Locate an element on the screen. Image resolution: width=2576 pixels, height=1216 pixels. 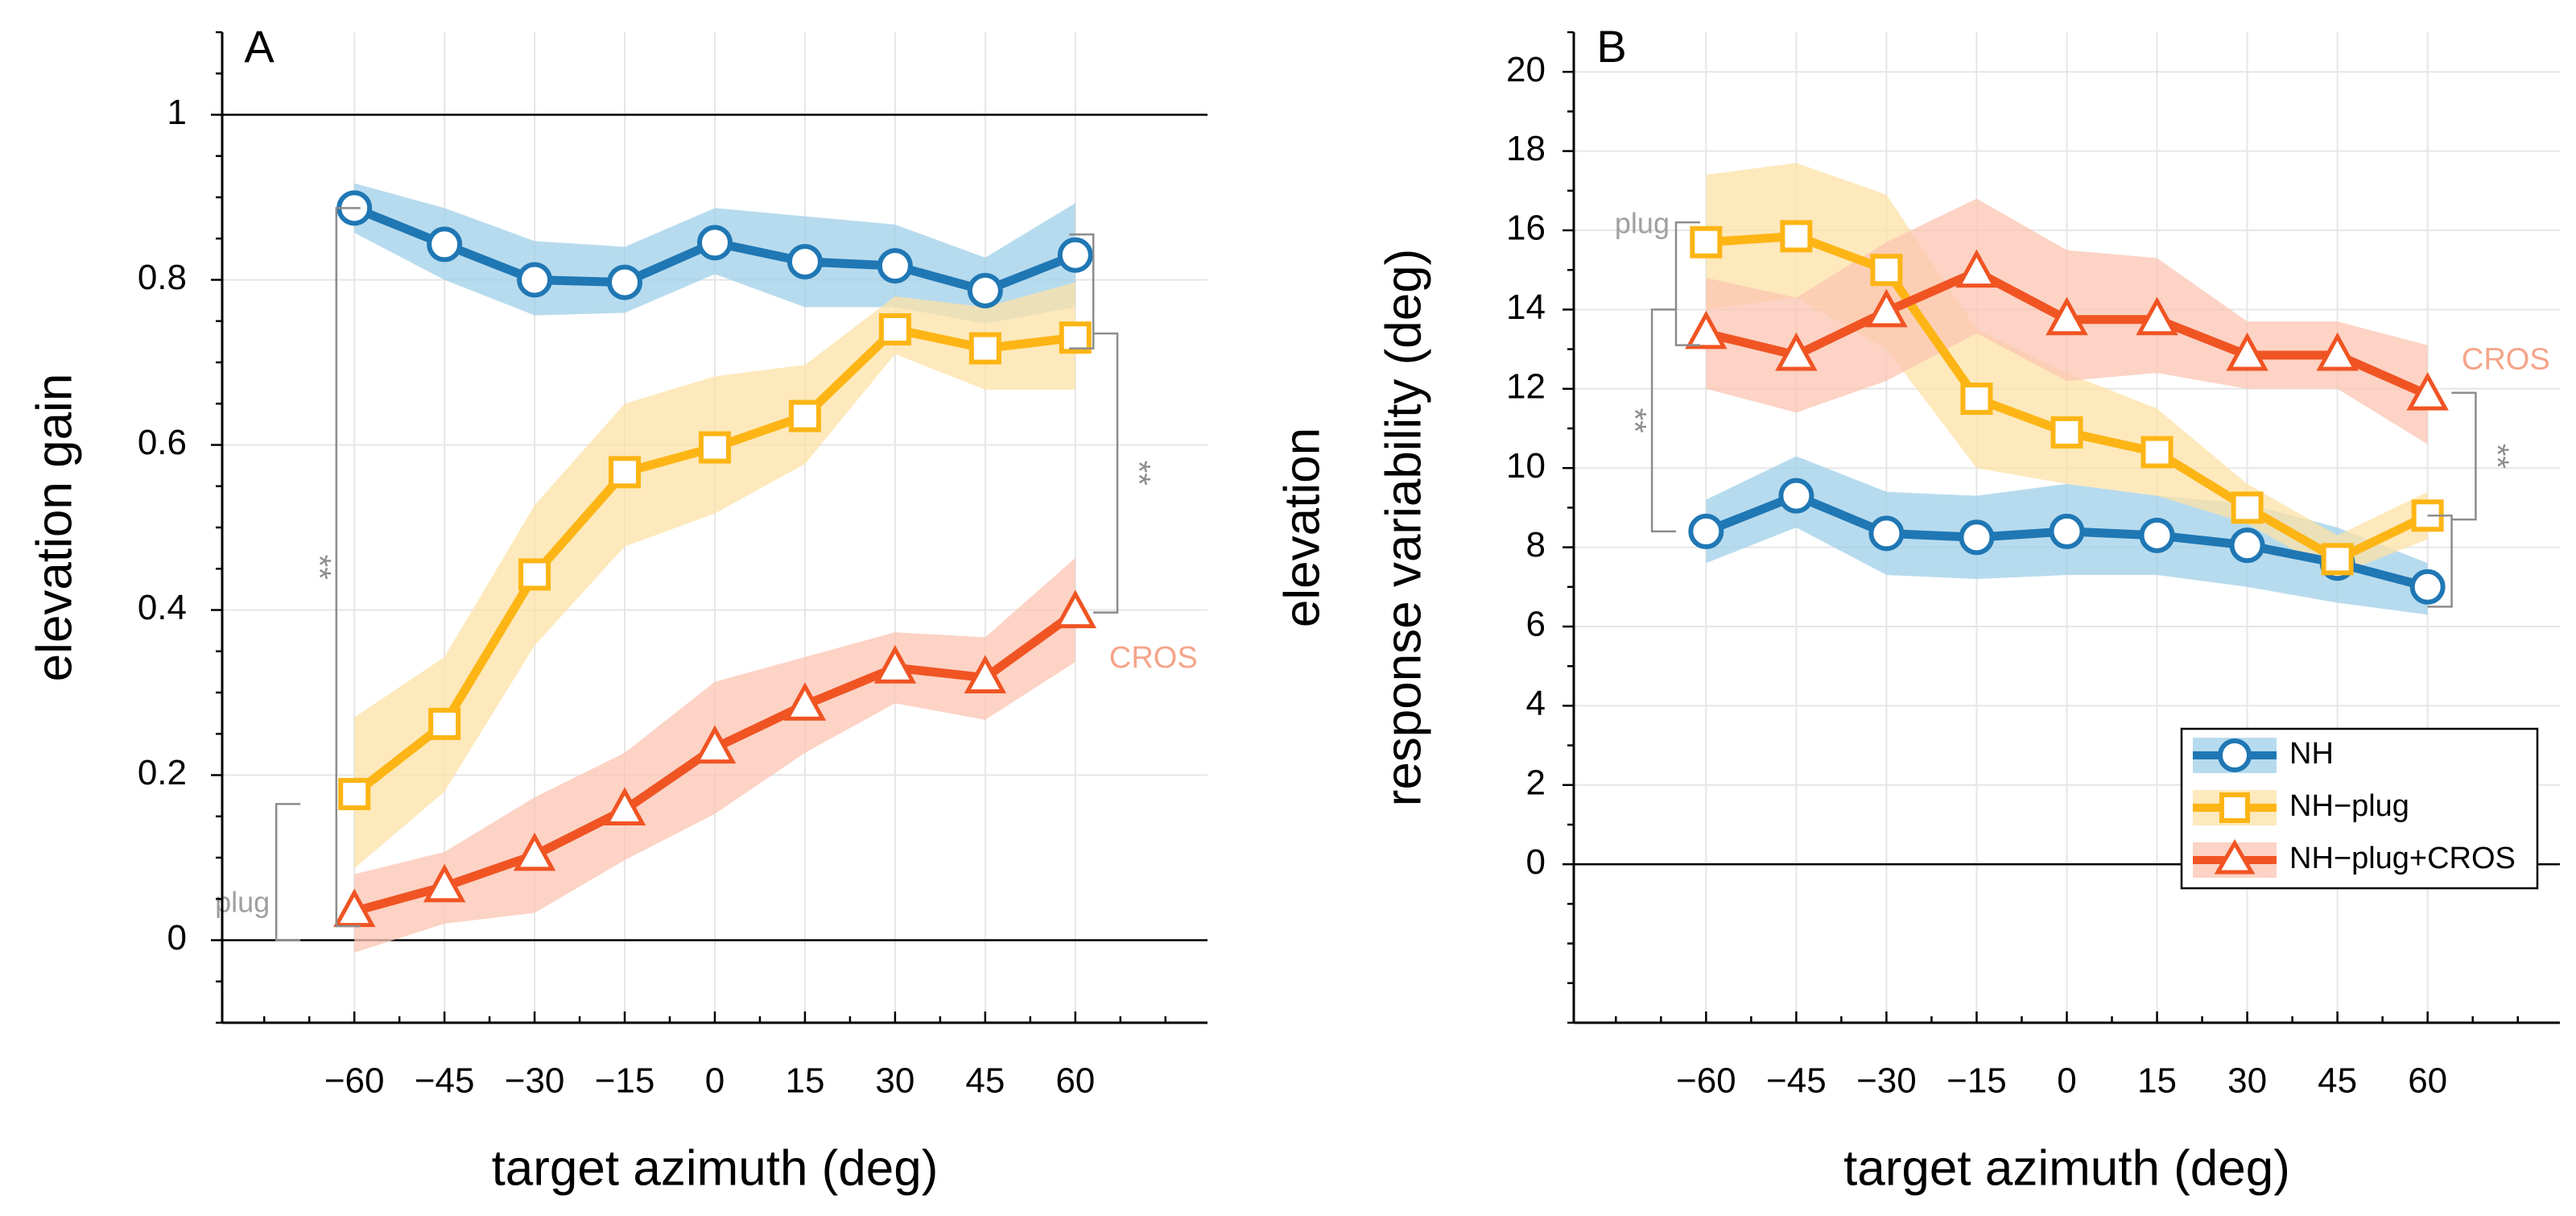
y-tick-label: 0.4 is located at coordinates (162, 607).